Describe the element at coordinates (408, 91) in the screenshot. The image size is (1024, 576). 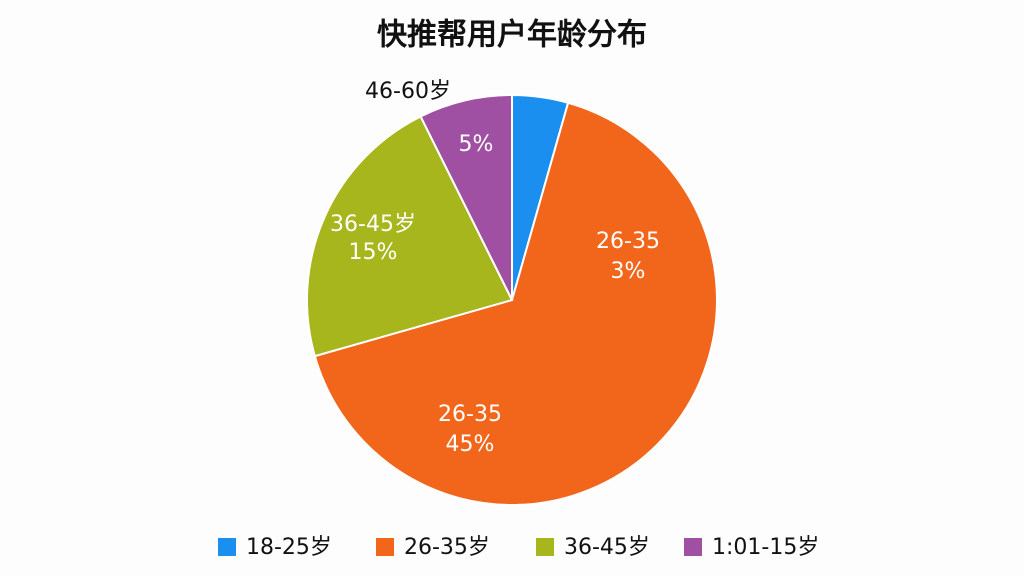
I see `slice-label: 46-60岁` at that location.